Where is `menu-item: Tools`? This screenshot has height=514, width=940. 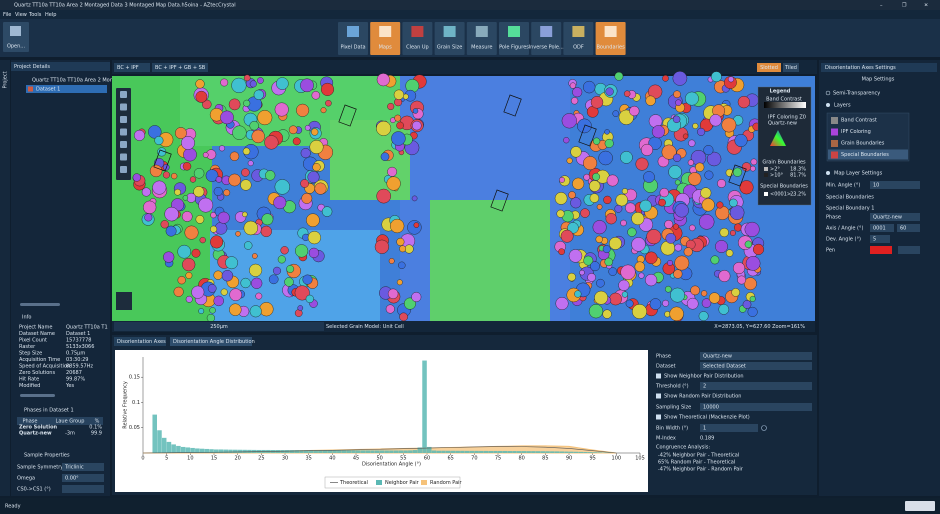
menu-item: Tools is located at coordinates (35, 15).